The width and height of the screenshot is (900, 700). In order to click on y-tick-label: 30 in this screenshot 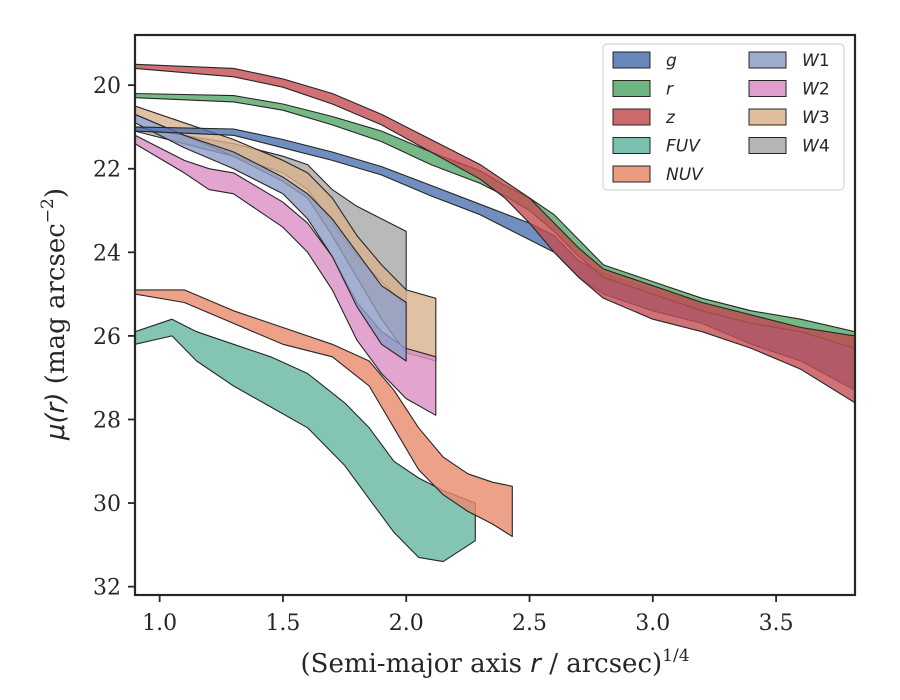, I will do `click(107, 504)`.